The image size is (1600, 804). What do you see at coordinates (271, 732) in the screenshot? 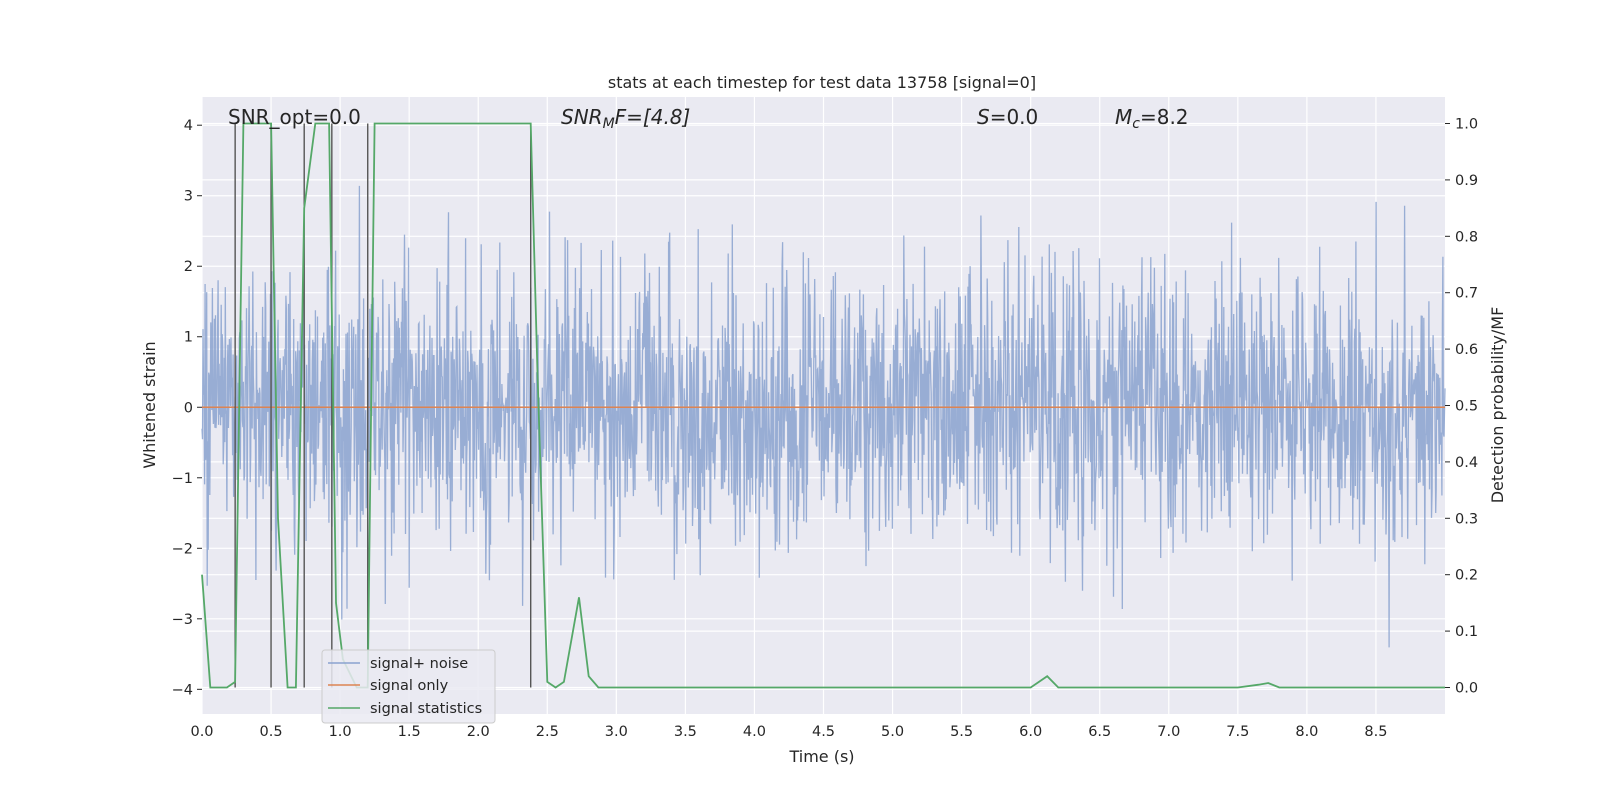
I see `x-tick-label: 0.5` at bounding box center [271, 732].